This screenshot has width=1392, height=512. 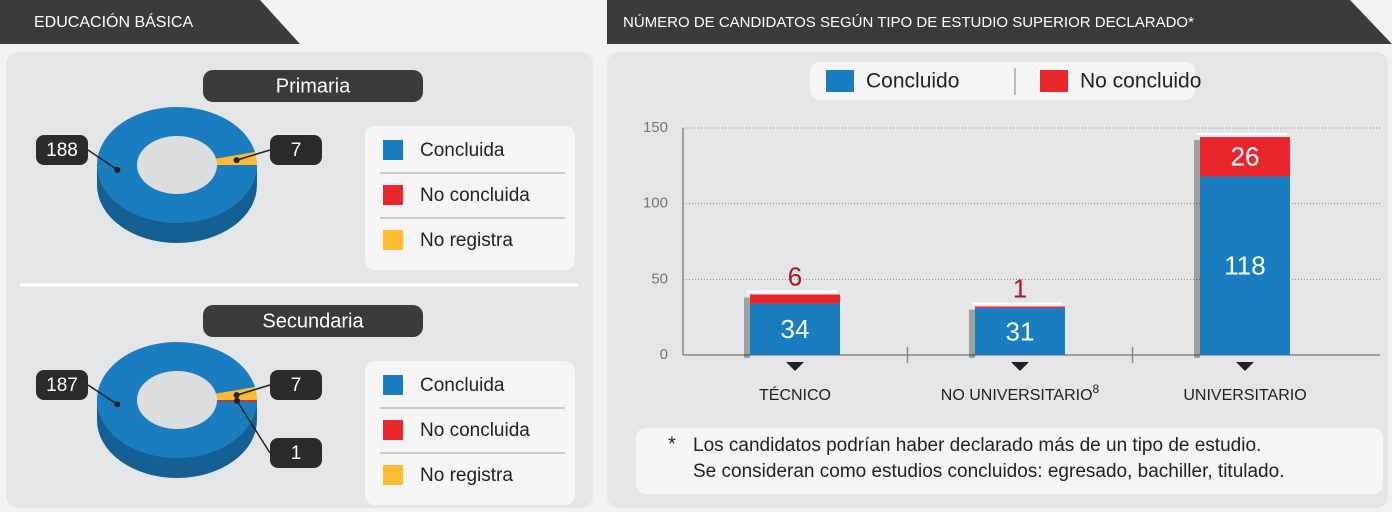 What do you see at coordinates (659, 278) in the screenshot?
I see `y-tick-label: 50` at bounding box center [659, 278].